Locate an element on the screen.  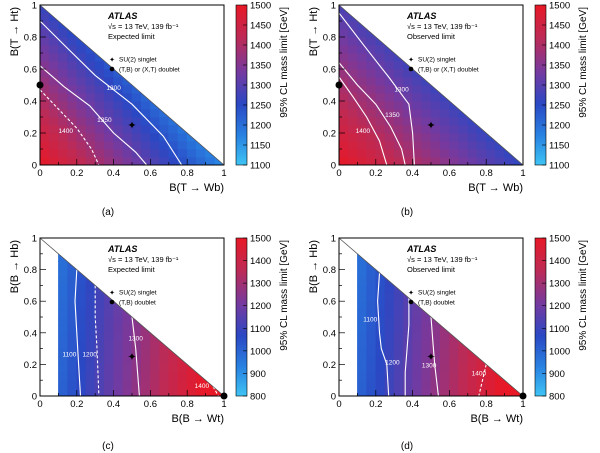
singlet-marker: ✦ is located at coordinates (430, 358).